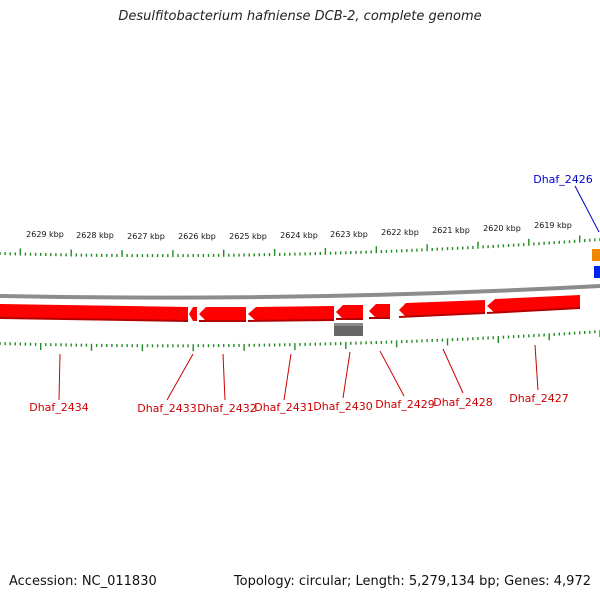 This screenshot has width=600, height=600. Describe the element at coordinates (83, 581) in the screenshot. I see `accession-text: Accession: NC_011830` at that location.